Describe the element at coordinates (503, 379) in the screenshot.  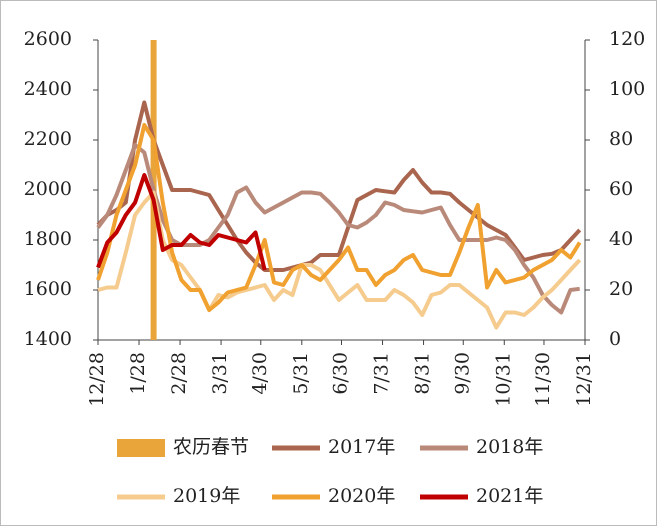
I see `x-tick-label: 10/31` at that location.